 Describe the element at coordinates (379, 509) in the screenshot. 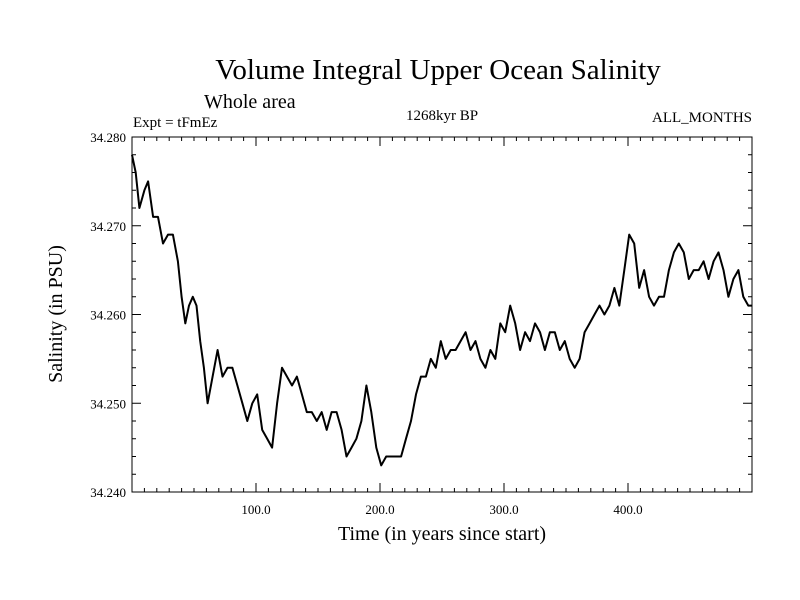

I see `x-tick-label: 200.0` at that location.